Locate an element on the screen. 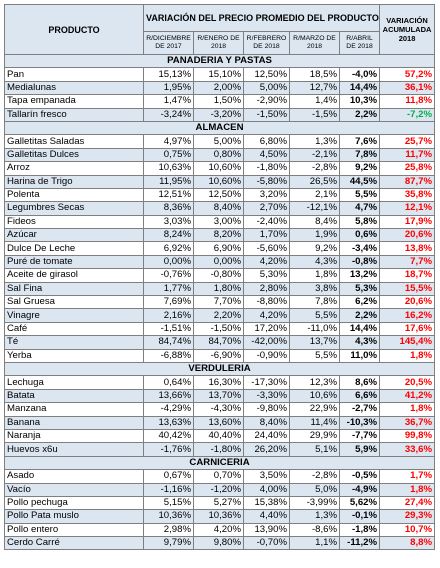 Image resolution: width=440 pixels, height=568 pixels. variation-value: 15,38% is located at coordinates (266, 503).